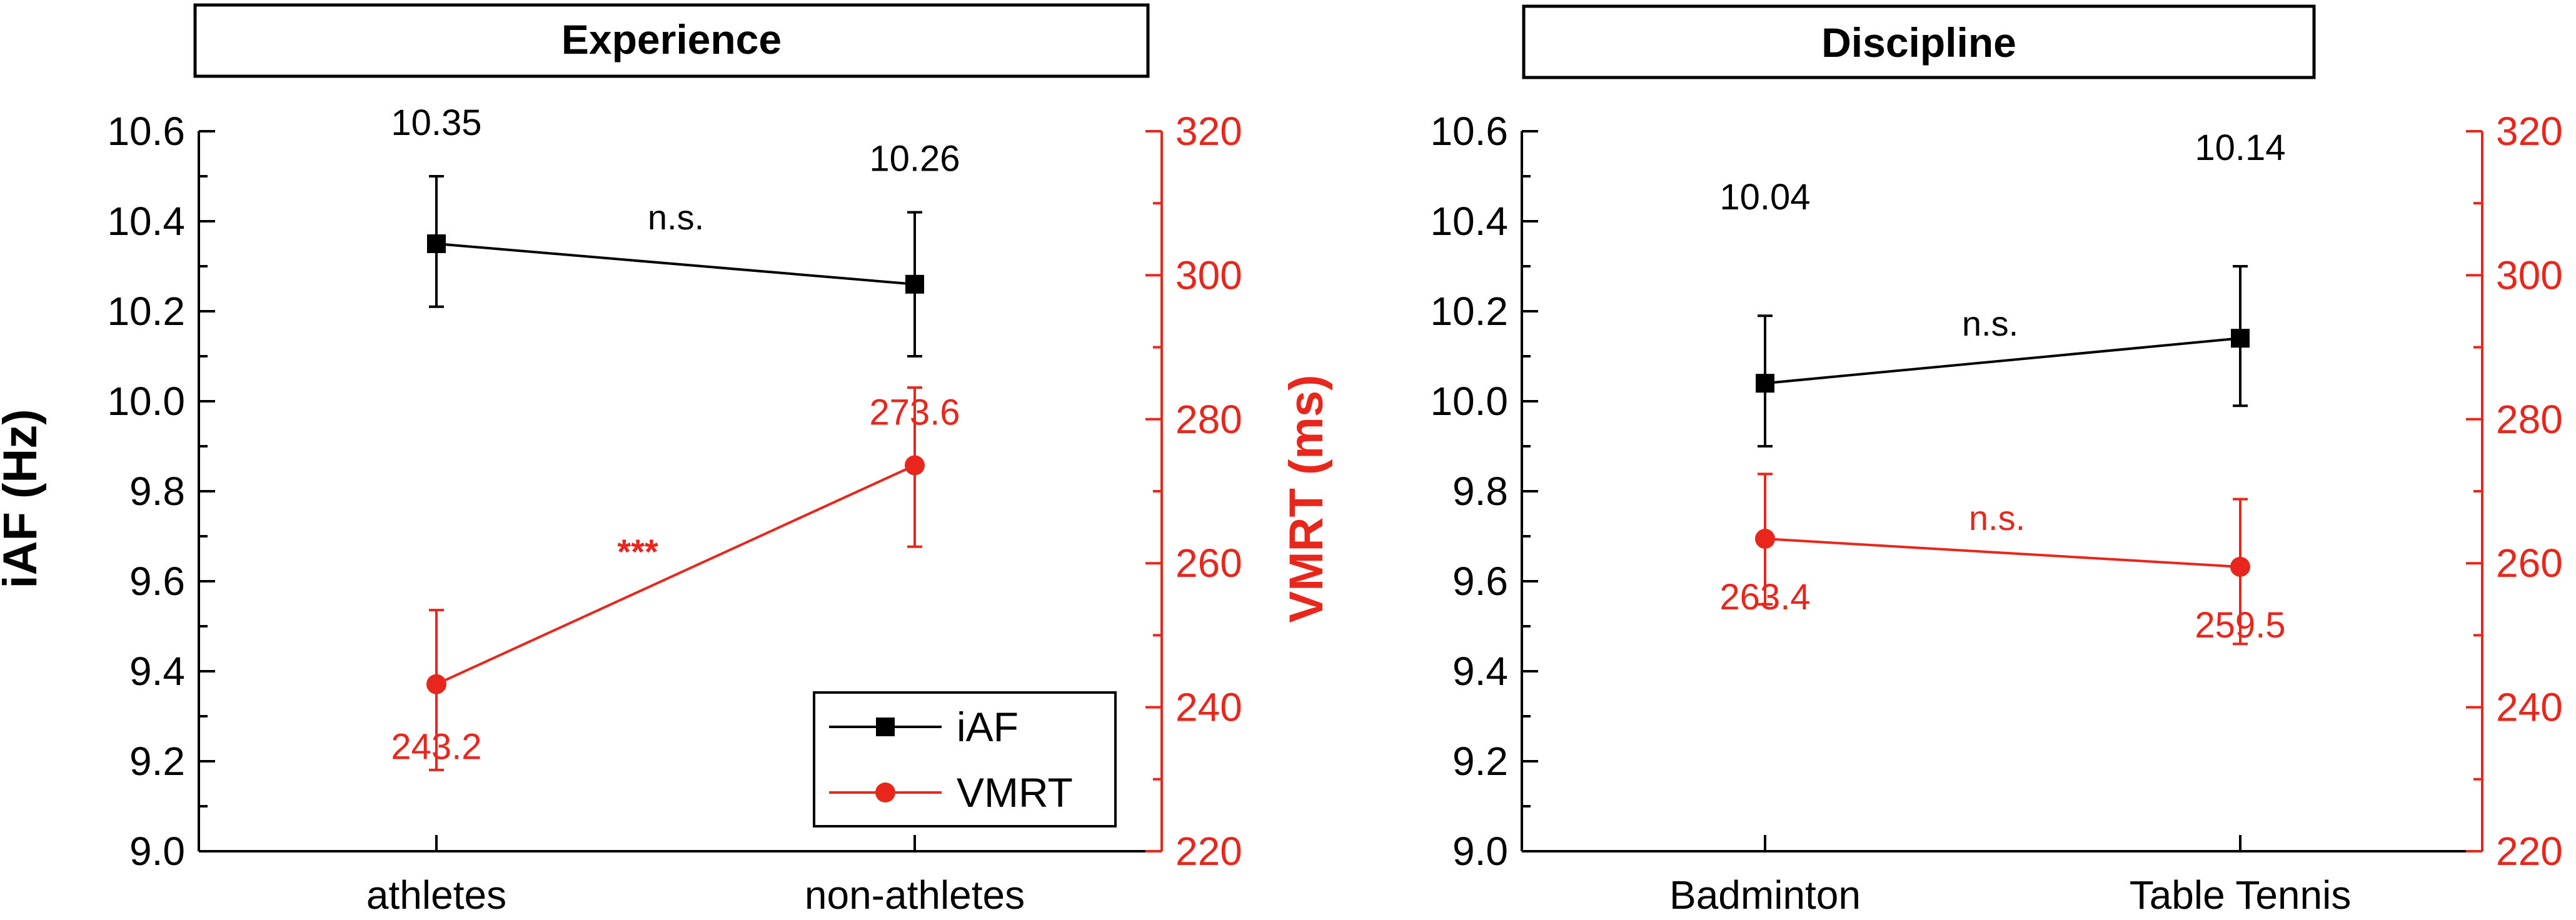 Image resolution: width=2576 pixels, height=920 pixels. Describe the element at coordinates (924, 727) in the screenshot. I see `legend-entry-iaf: iAF` at that location.